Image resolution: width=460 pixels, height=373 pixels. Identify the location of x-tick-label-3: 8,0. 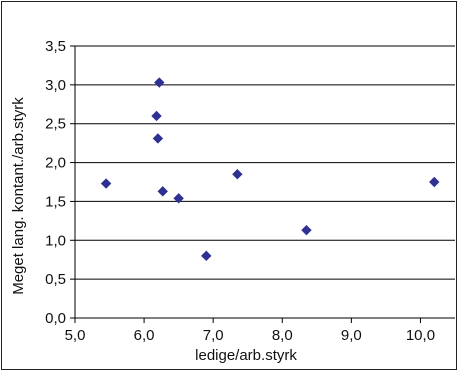
(282, 335).